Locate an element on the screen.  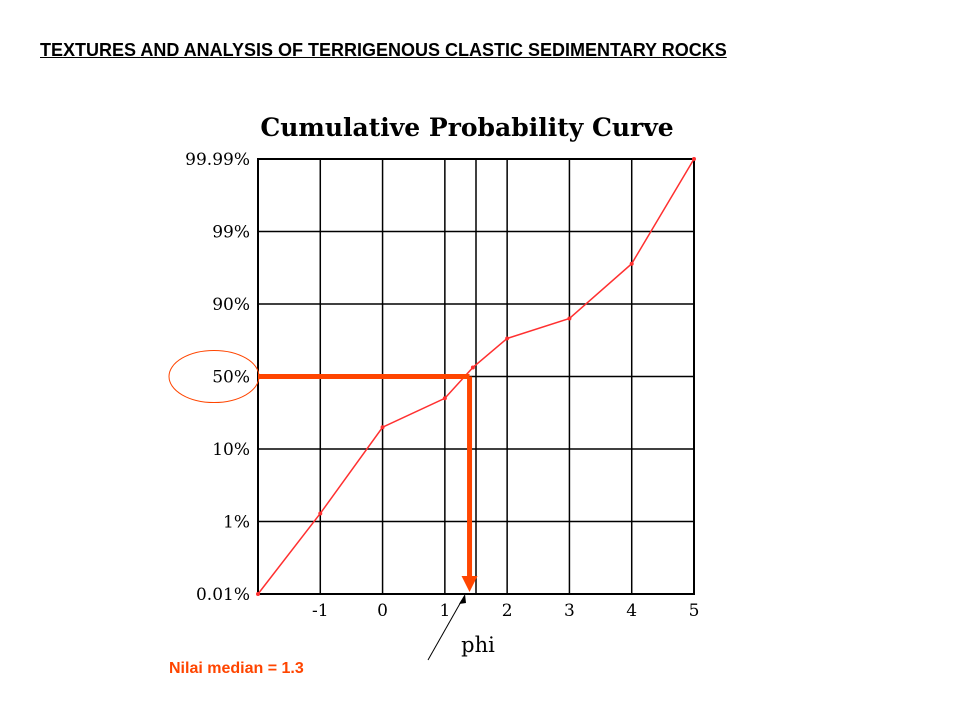
x-tick-label: -1 is located at coordinates (320, 611).